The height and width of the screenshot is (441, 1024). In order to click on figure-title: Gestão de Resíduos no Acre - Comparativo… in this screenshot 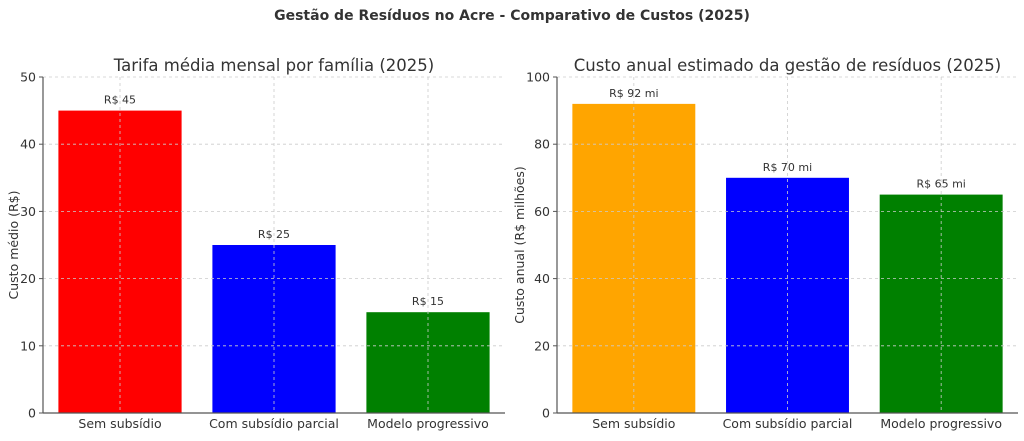, I will do `click(512, 16)`.